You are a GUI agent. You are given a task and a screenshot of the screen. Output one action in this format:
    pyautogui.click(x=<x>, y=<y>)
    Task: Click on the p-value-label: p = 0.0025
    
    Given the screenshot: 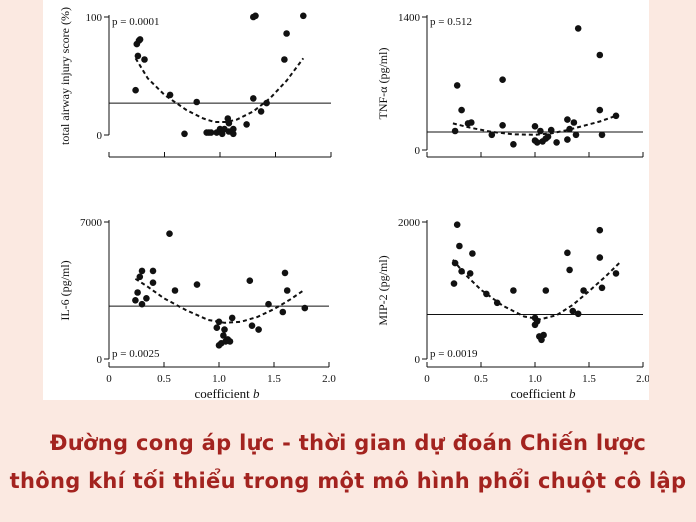 What is the action you would take?
    pyautogui.click(x=136, y=354)
    